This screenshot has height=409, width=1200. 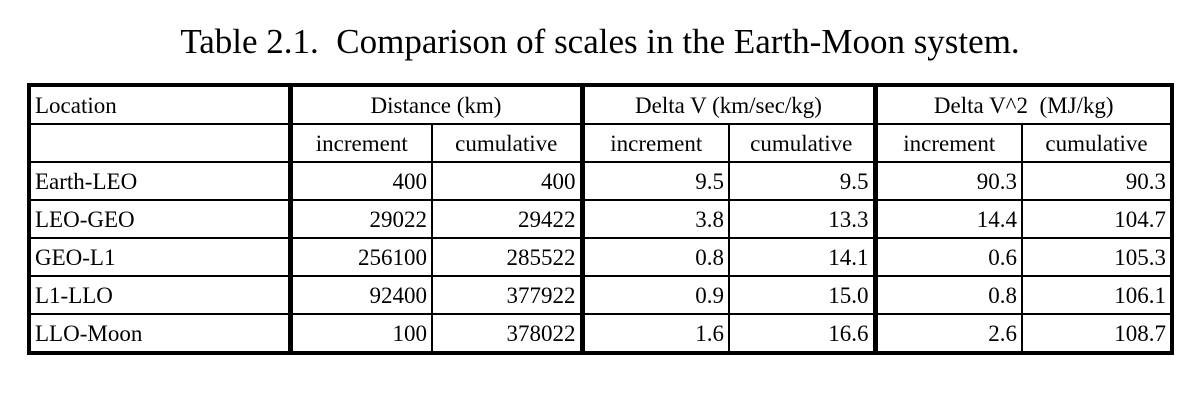 What do you see at coordinates (1097, 333) in the screenshot?
I see `value-cell: 108.7` at bounding box center [1097, 333].